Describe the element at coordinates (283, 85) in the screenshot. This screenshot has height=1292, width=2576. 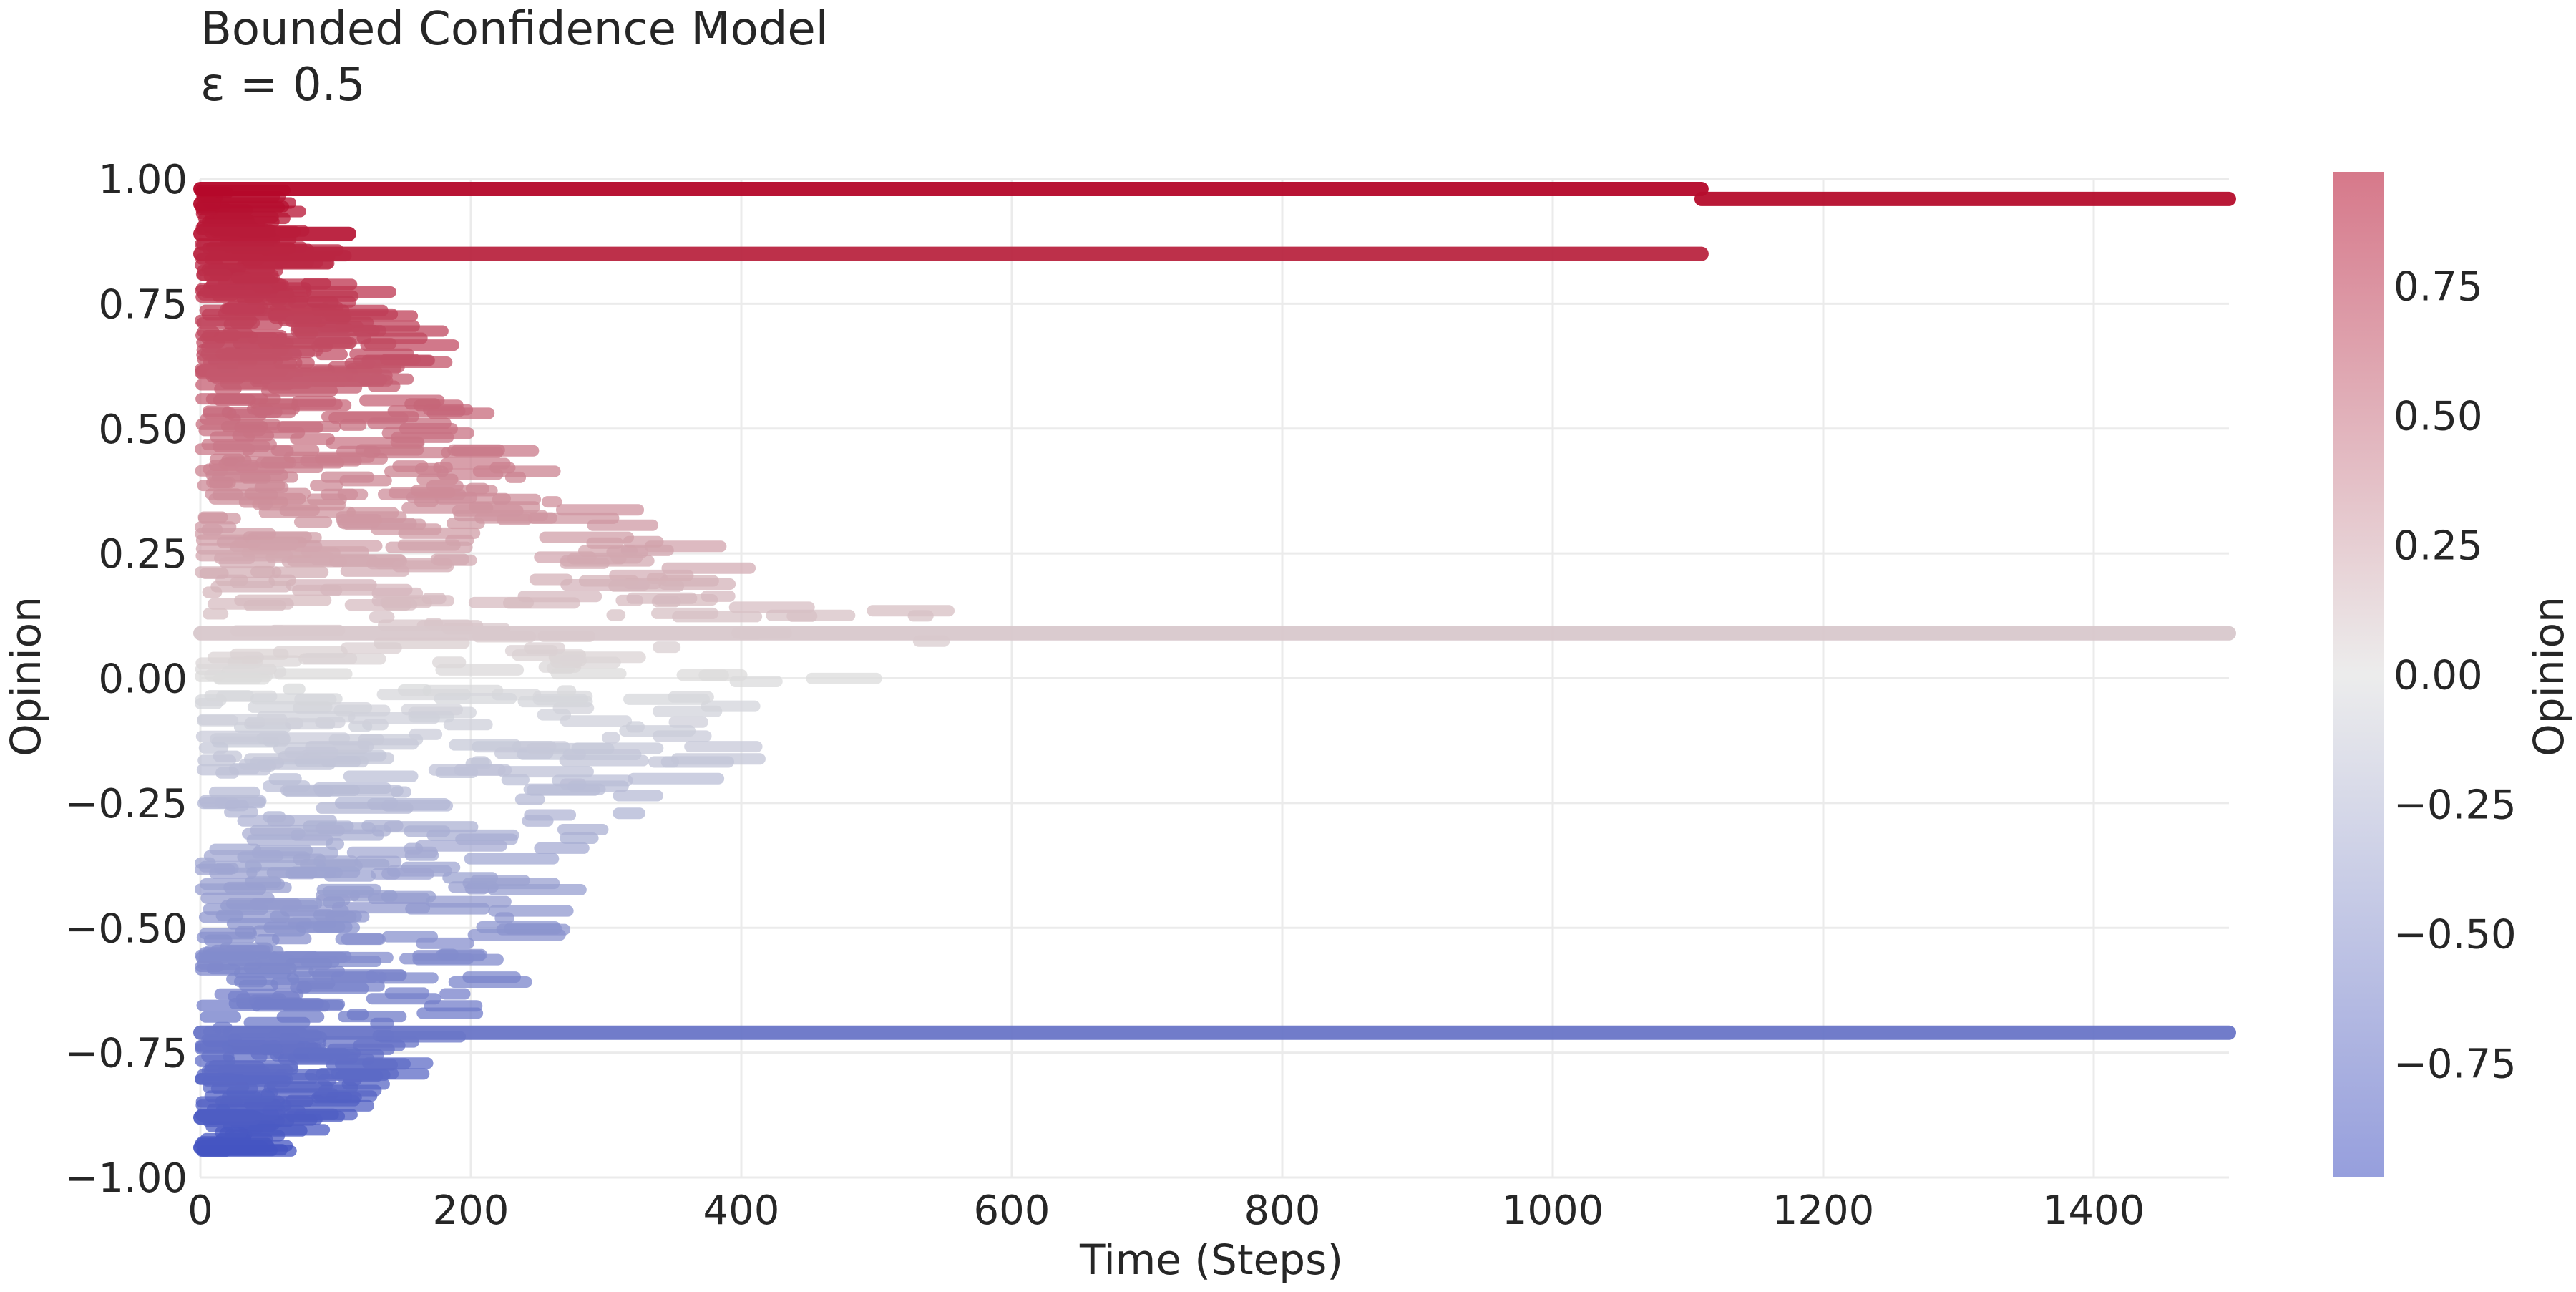
I see `chart-subtitle: ε = 0.5` at that location.